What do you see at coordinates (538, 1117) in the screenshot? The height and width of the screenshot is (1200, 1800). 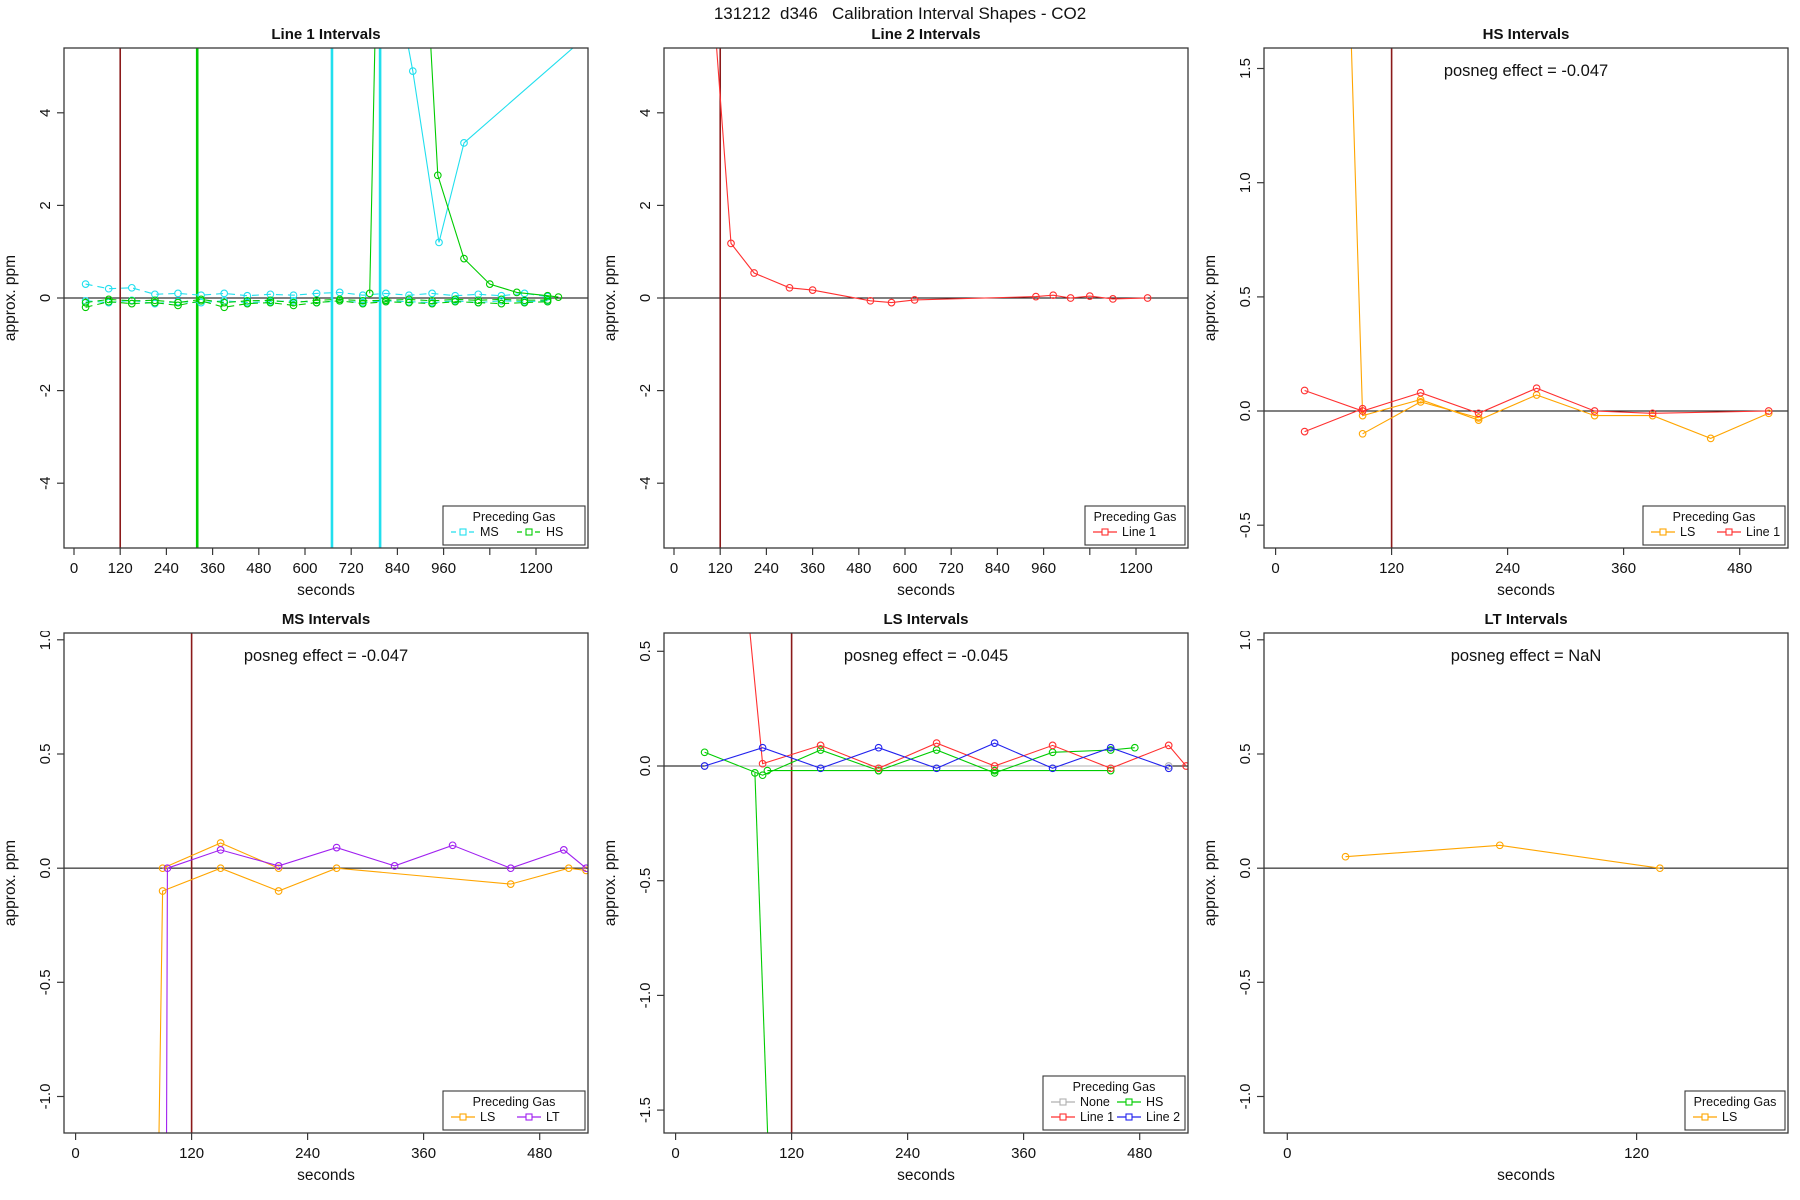 I see `legend-item: LT` at bounding box center [538, 1117].